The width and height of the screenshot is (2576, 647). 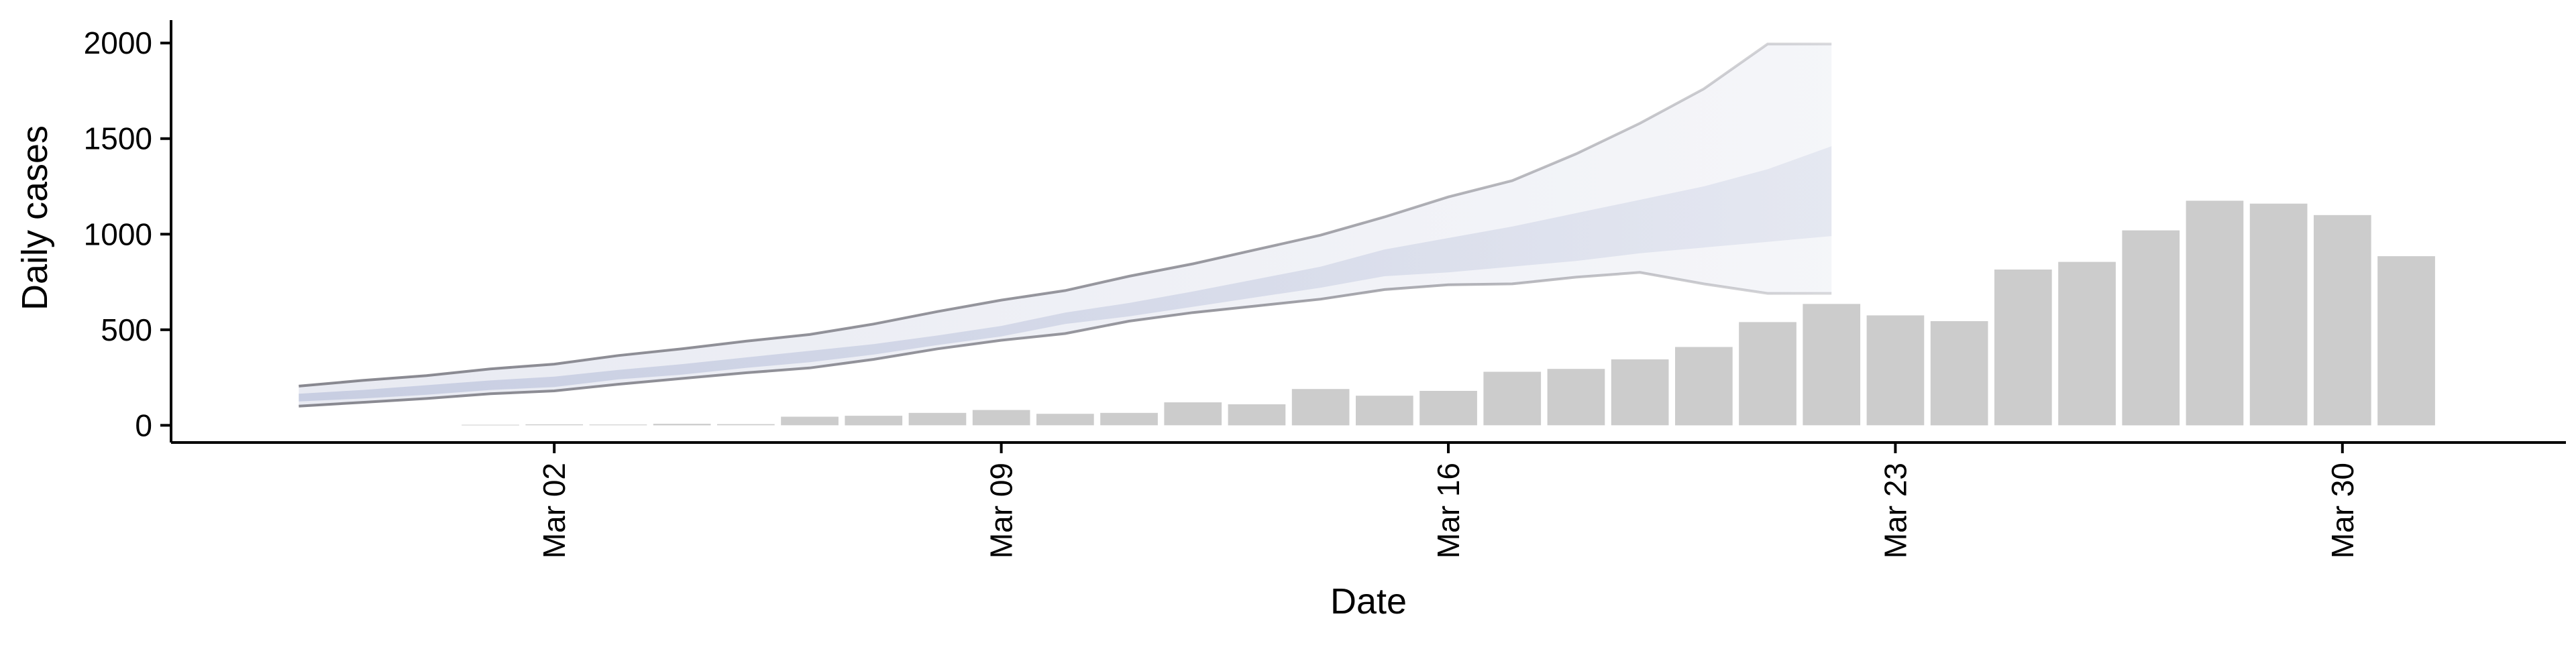 I want to click on x-tick-label: Mar 09, so click(x=1001, y=511).